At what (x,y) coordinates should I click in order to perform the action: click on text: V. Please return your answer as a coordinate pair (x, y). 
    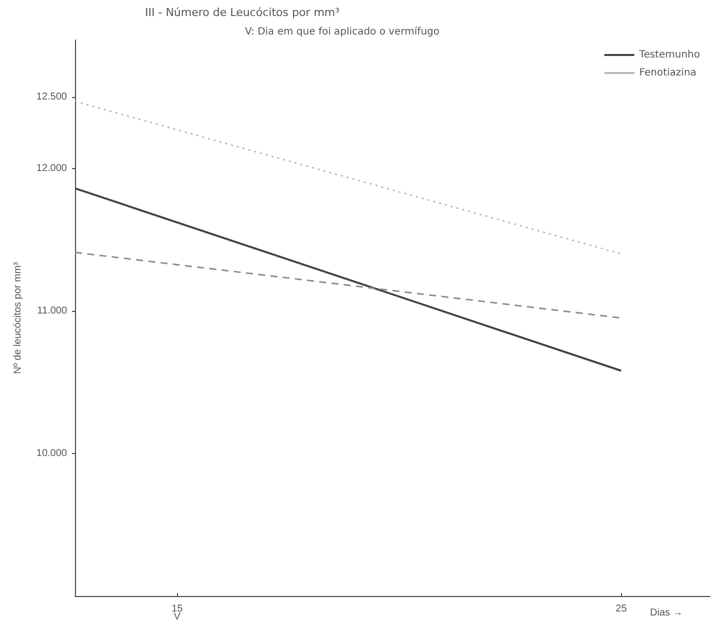
    Looking at the image, I should click on (177, 617).